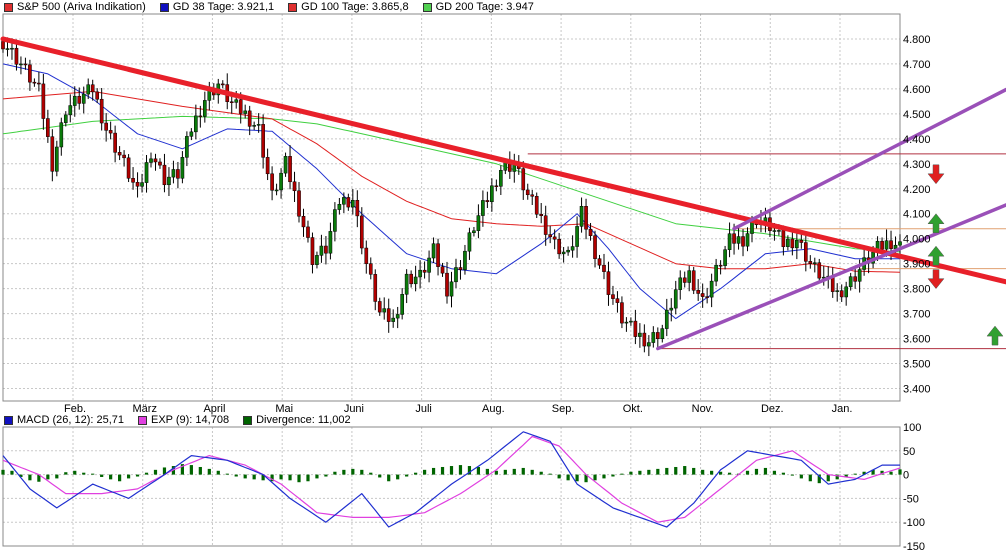 The width and height of the screenshot is (1006, 557). Describe the element at coordinates (478, 7) in the screenshot. I see `price-legend-item: GD 200 Tage: 3.947` at that location.